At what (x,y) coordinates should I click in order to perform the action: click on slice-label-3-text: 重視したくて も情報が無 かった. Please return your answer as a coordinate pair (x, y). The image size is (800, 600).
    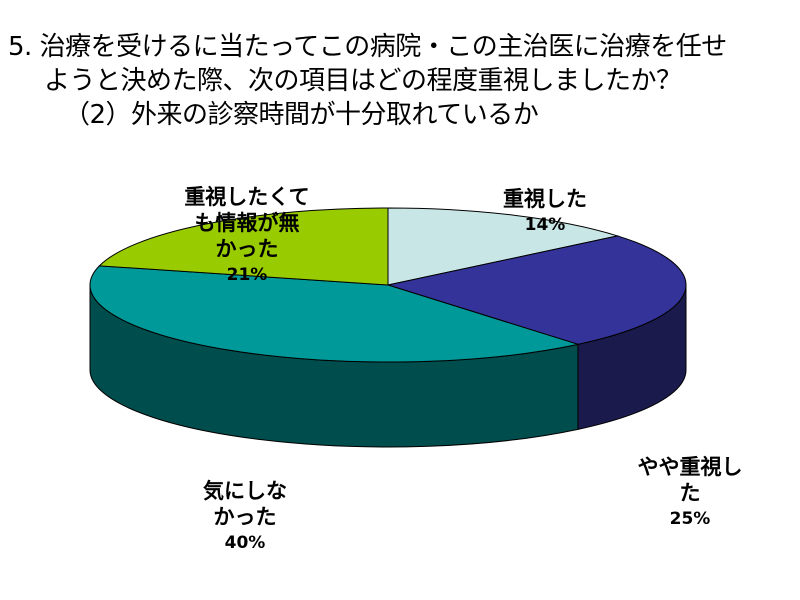
    Looking at the image, I should click on (247, 223).